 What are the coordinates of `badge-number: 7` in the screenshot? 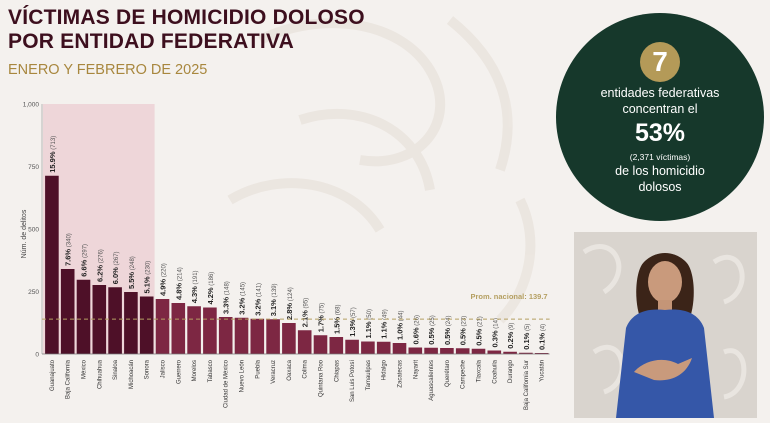 It's located at (660, 62).